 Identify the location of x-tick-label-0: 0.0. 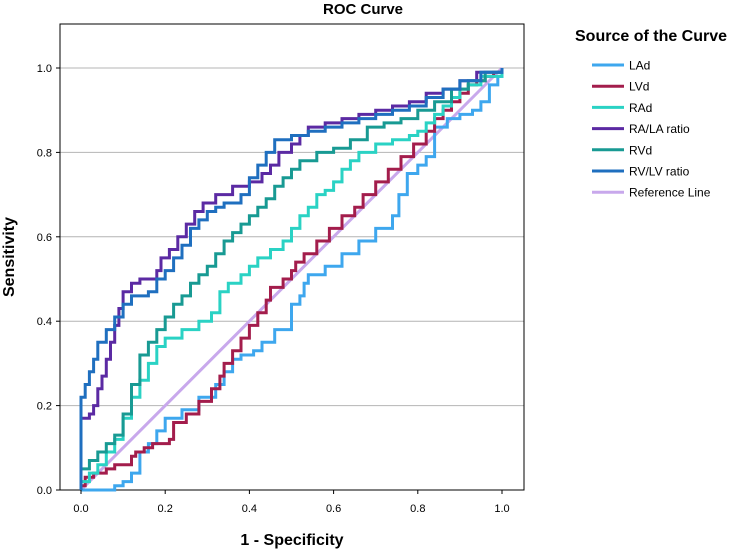
(80, 509).